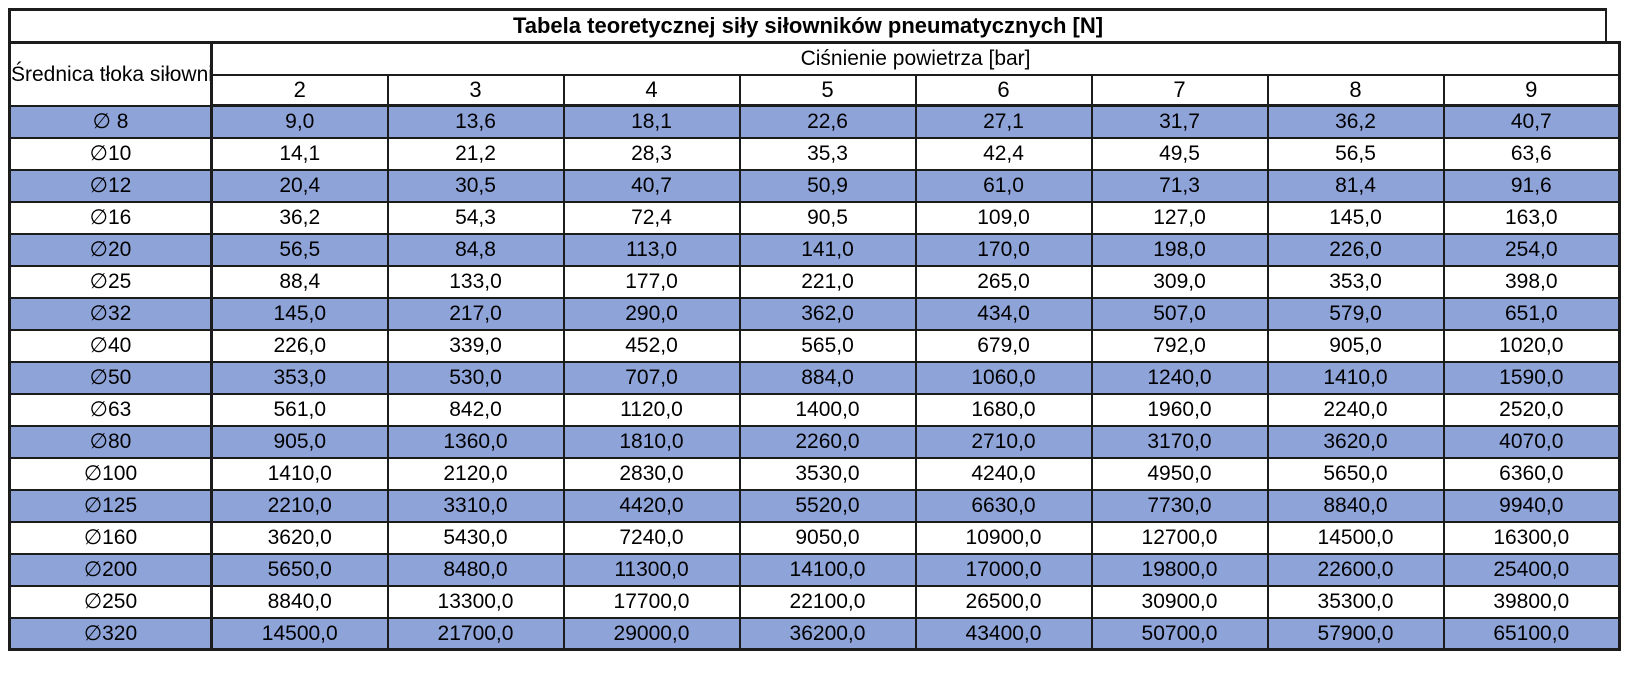 The height and width of the screenshot is (676, 1630). Describe the element at coordinates (1355, 313) in the screenshot. I see `force-value-cell: 579,0` at that location.